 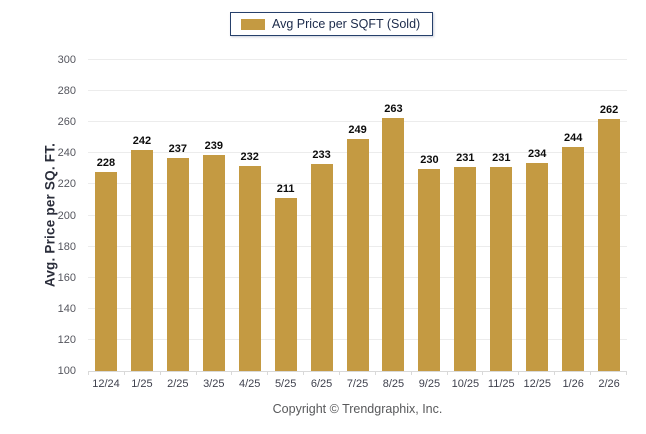 I want to click on y-tick-label: 280, so click(x=66, y=91).